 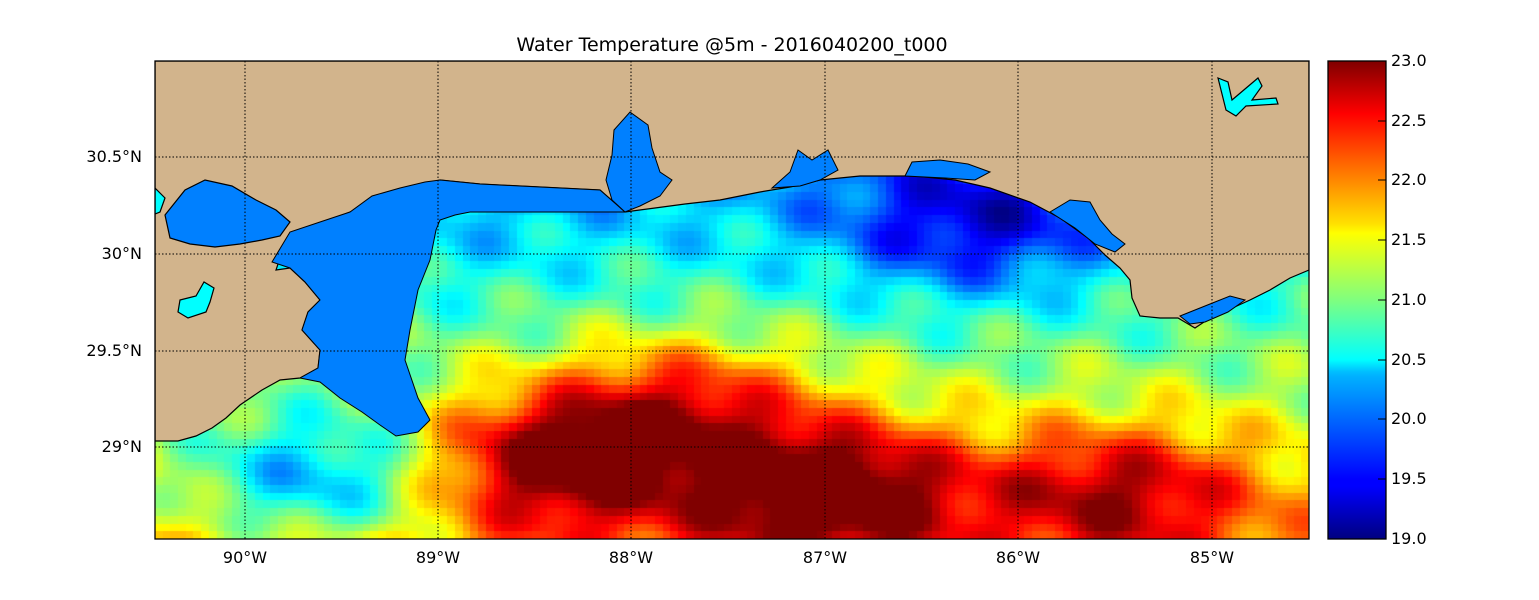 I want to click on colorbar-tick-label: 19.0, so click(x=1409, y=538).